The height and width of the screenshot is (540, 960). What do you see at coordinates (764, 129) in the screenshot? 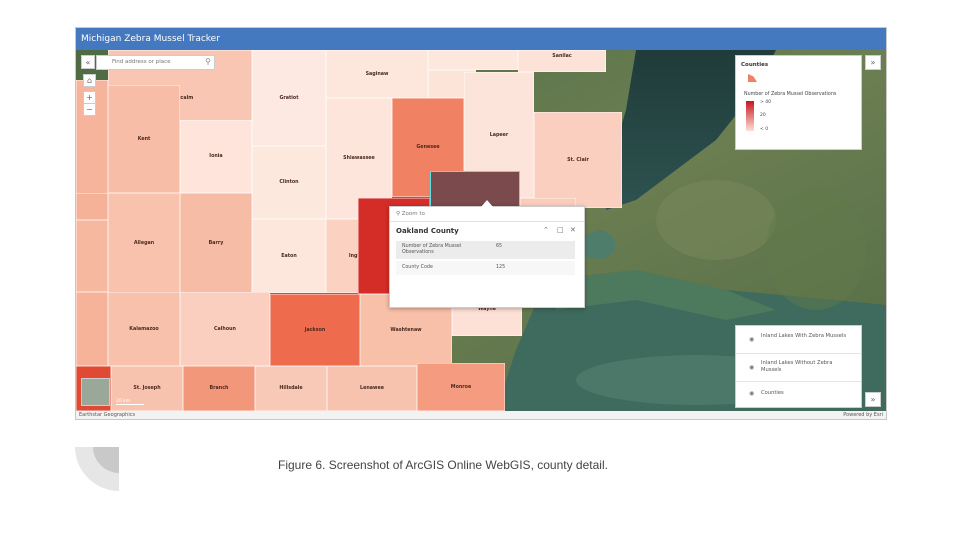
I see `legend-label-low: < 0` at bounding box center [764, 129].